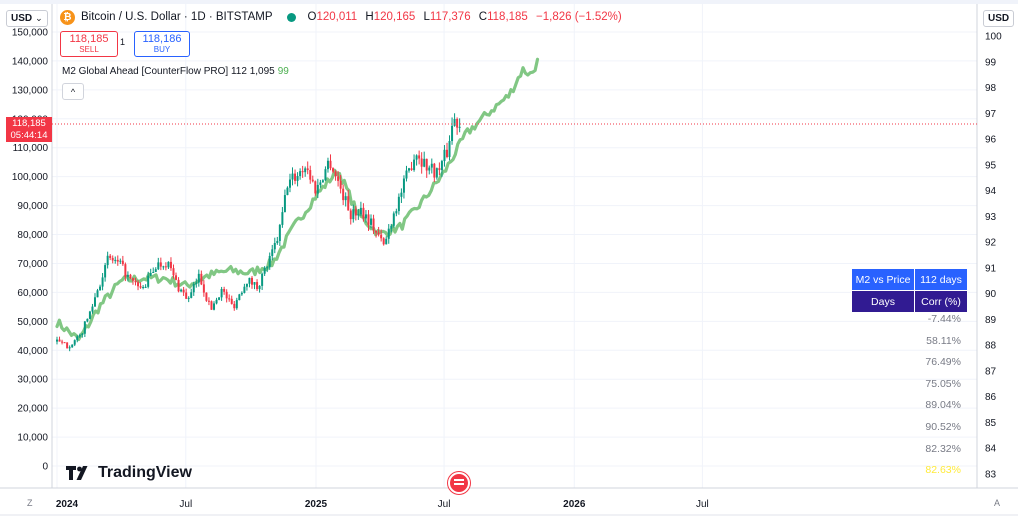  What do you see at coordinates (32, 409) in the screenshot?
I see `y-tick-label: 20,000` at bounding box center [32, 409].